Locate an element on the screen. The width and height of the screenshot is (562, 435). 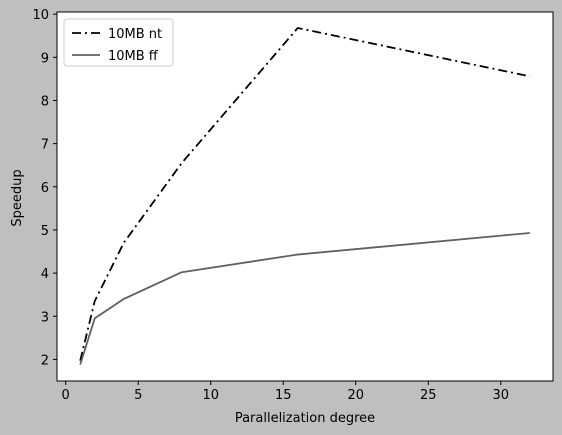
x-axis-label: Parallelization degree is located at coordinates (305, 418).